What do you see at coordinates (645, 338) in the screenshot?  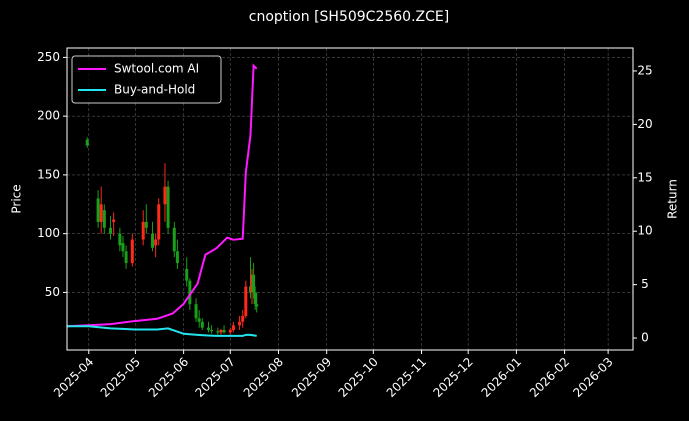 I see `y2-tick-label: 0` at bounding box center [645, 338].